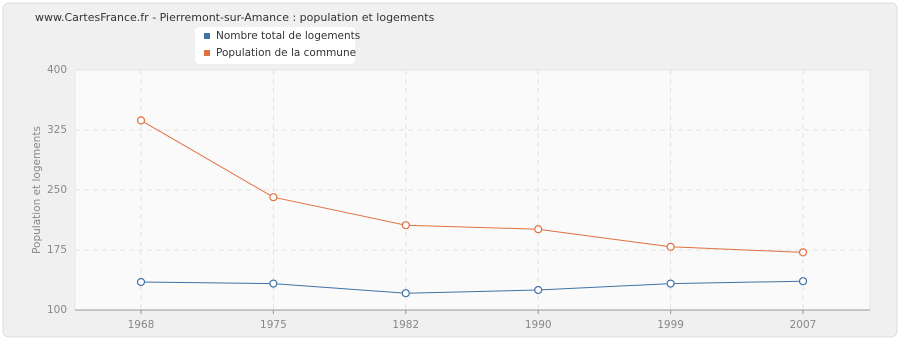 This screenshot has height=340, width=900. Describe the element at coordinates (286, 53) in the screenshot. I see `legend-label: Population de la commune` at that location.